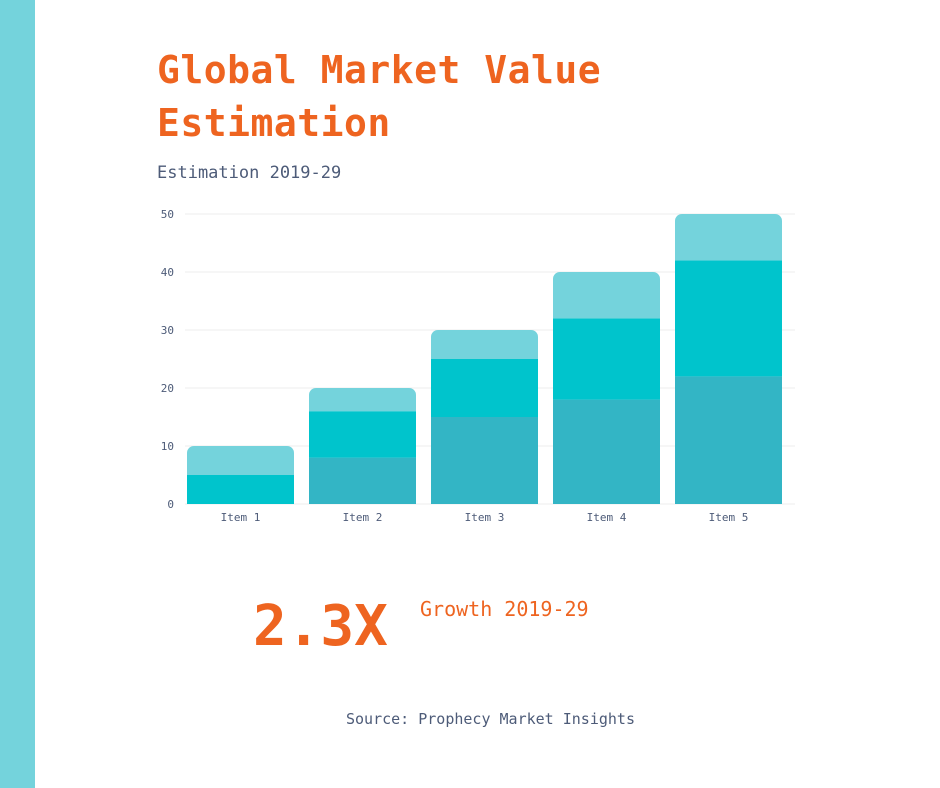  I want to click on source-note: Source: Prophecy Market Insights, so click(490, 719).